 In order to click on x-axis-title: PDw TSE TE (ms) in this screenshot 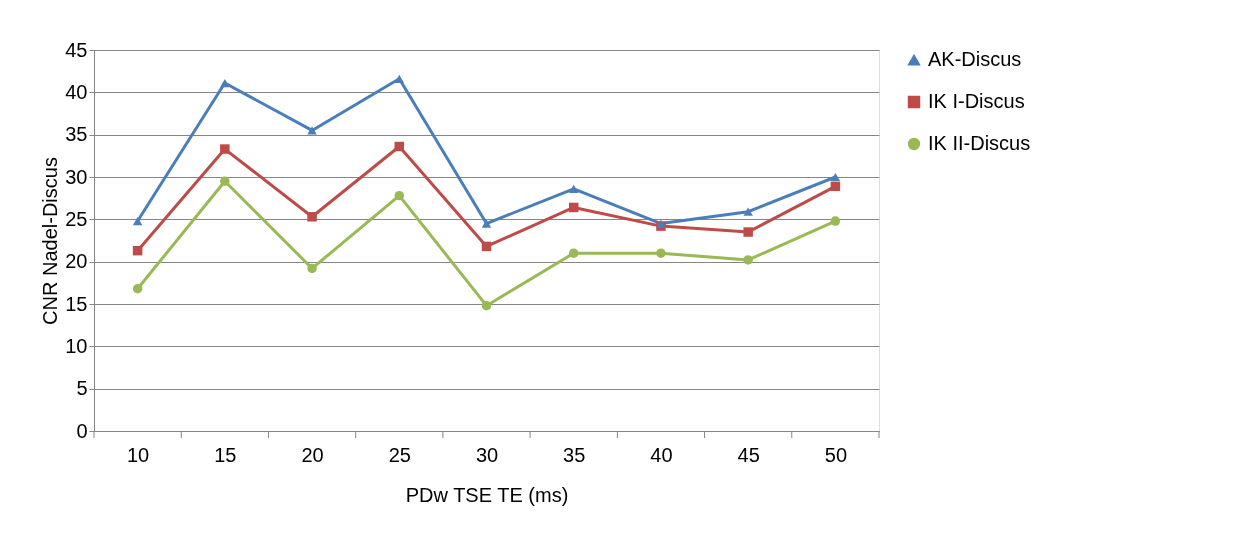, I will do `click(487, 494)`.